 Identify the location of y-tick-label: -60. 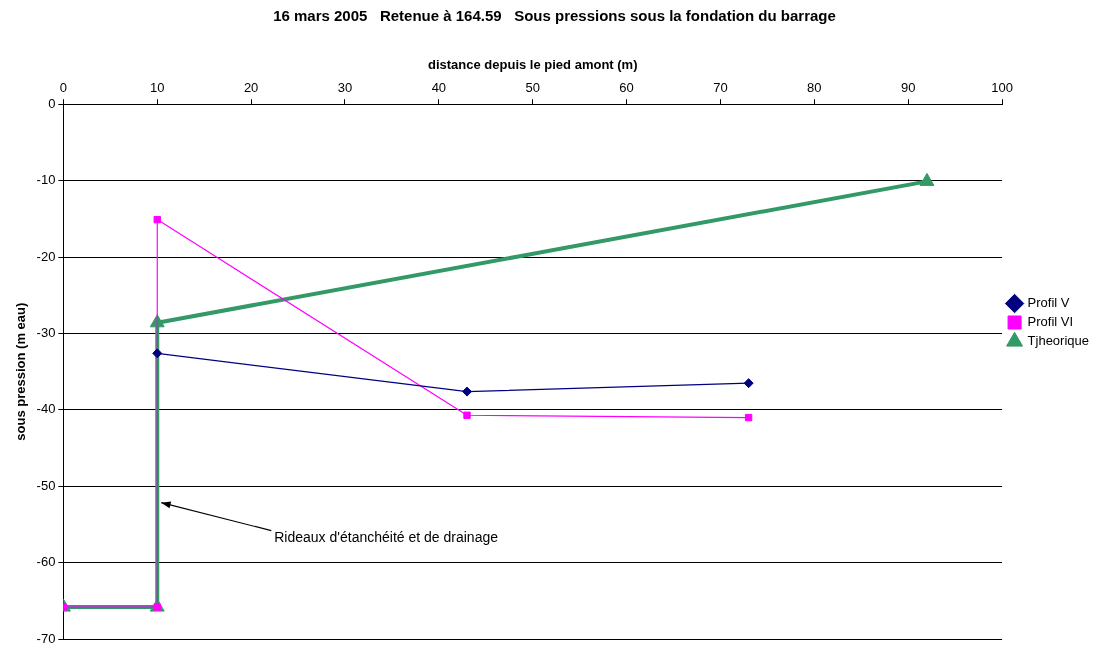
(46, 562).